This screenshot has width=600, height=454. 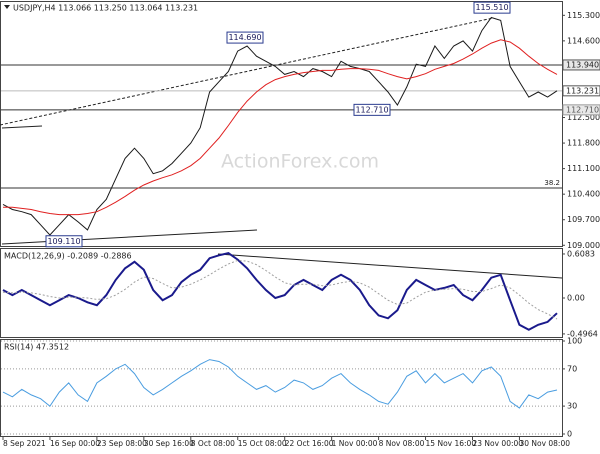 I want to click on macd-trend-line, so click(x=390, y=266).